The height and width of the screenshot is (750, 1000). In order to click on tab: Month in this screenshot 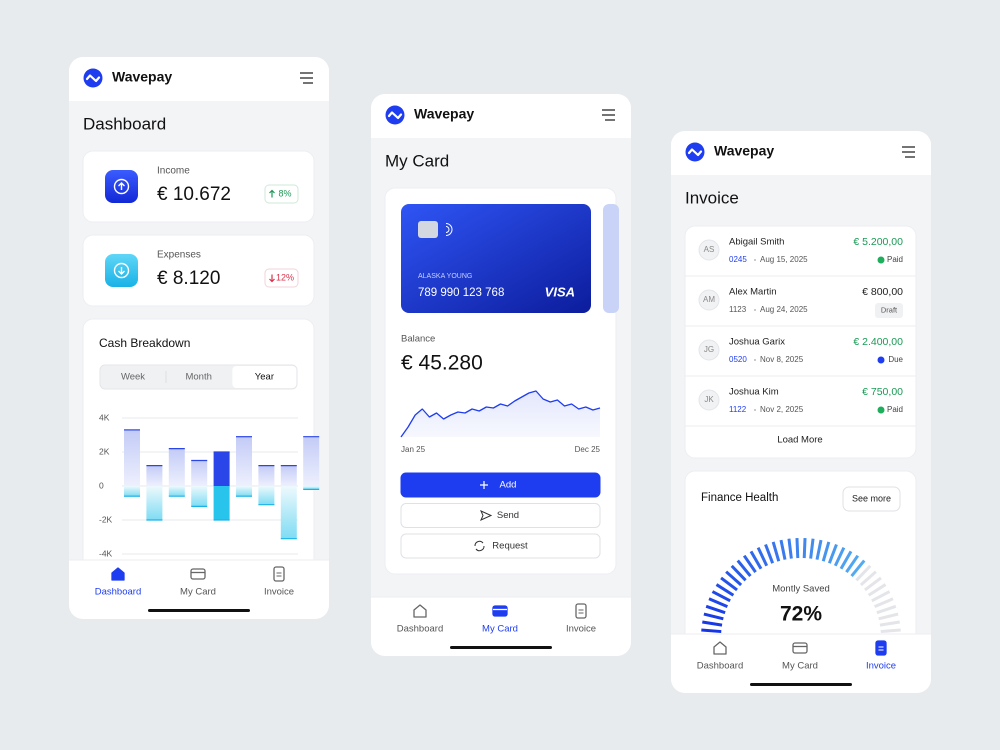, I will do `click(198, 377)`.